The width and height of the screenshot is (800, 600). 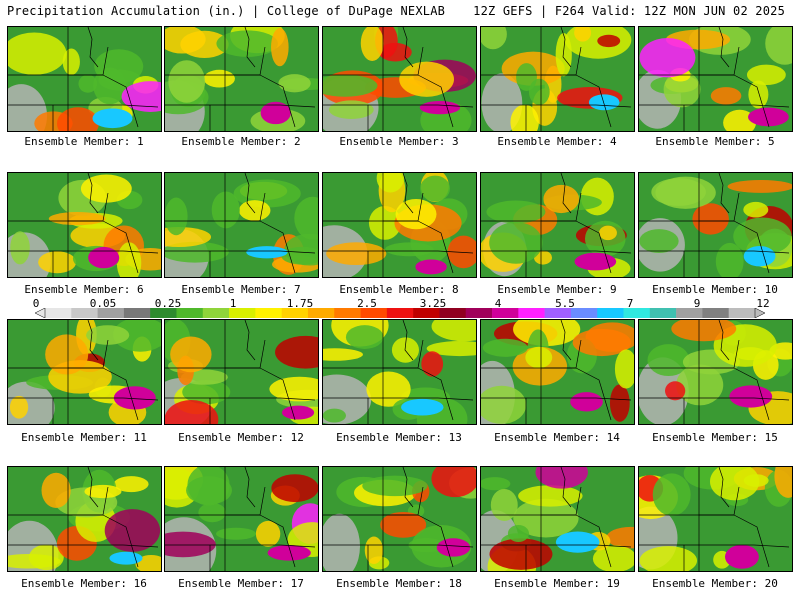 What do you see at coordinates (715, 437) in the screenshot?
I see `member-label: Ensemble Member: 15` at bounding box center [715, 437].